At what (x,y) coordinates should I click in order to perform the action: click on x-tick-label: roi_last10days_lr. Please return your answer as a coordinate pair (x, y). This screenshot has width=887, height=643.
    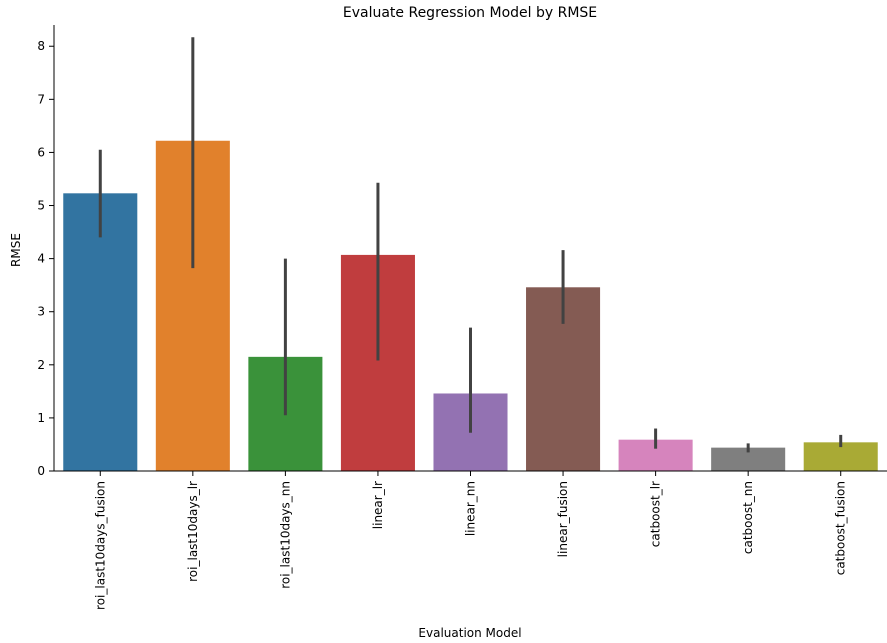
    Looking at the image, I should click on (193, 531).